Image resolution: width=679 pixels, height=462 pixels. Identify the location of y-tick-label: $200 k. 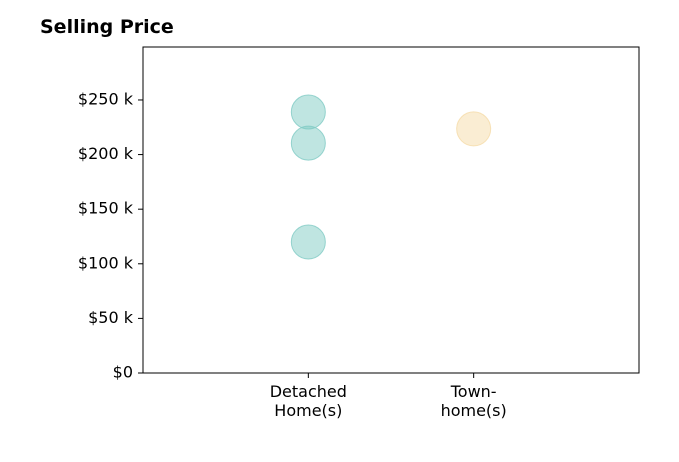
(106, 153).